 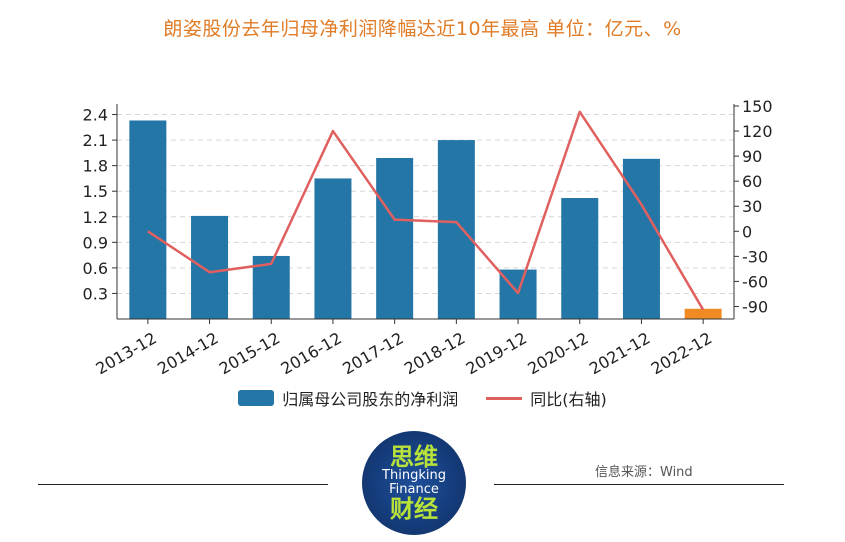 I want to click on right-tick-label: 120, so click(x=757, y=131).